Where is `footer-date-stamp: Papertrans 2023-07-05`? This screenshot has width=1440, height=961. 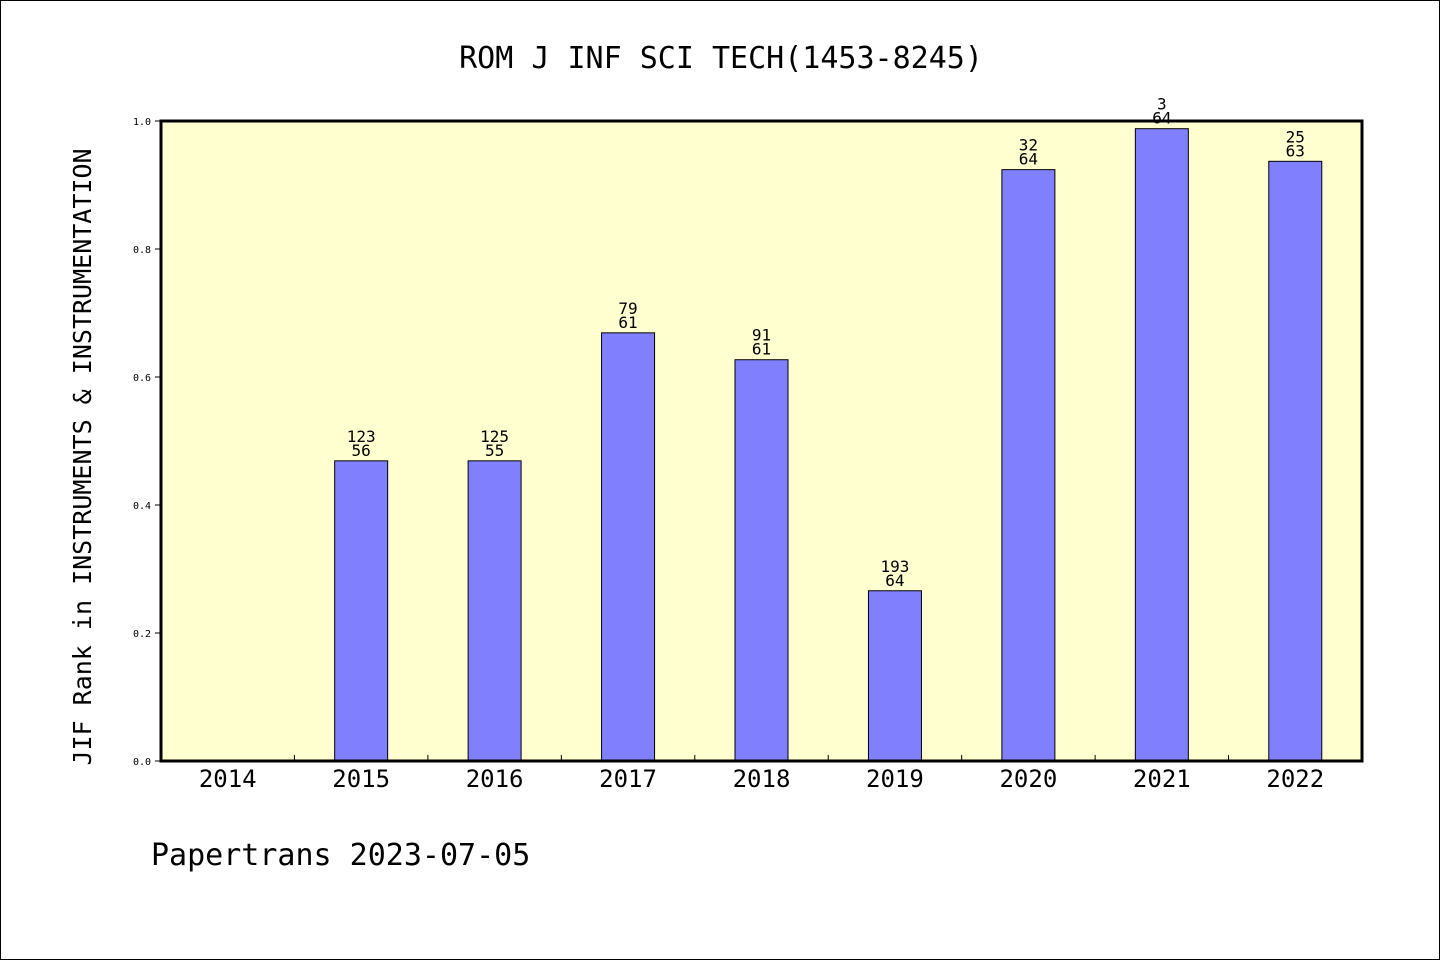 footer-date-stamp: Papertrans 2023-07-05 is located at coordinates (340, 855).